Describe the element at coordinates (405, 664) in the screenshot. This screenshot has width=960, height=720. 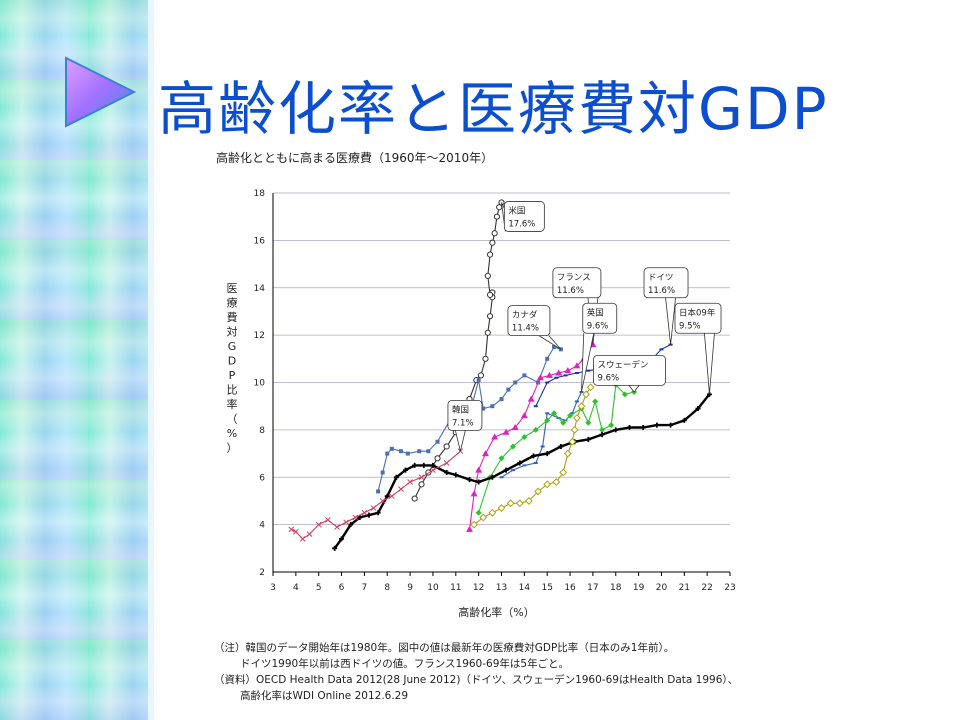
I see `note-line: ドイツ1990年以前は西ドイツの値。フランス1960-69年は5年ごと。` at that location.